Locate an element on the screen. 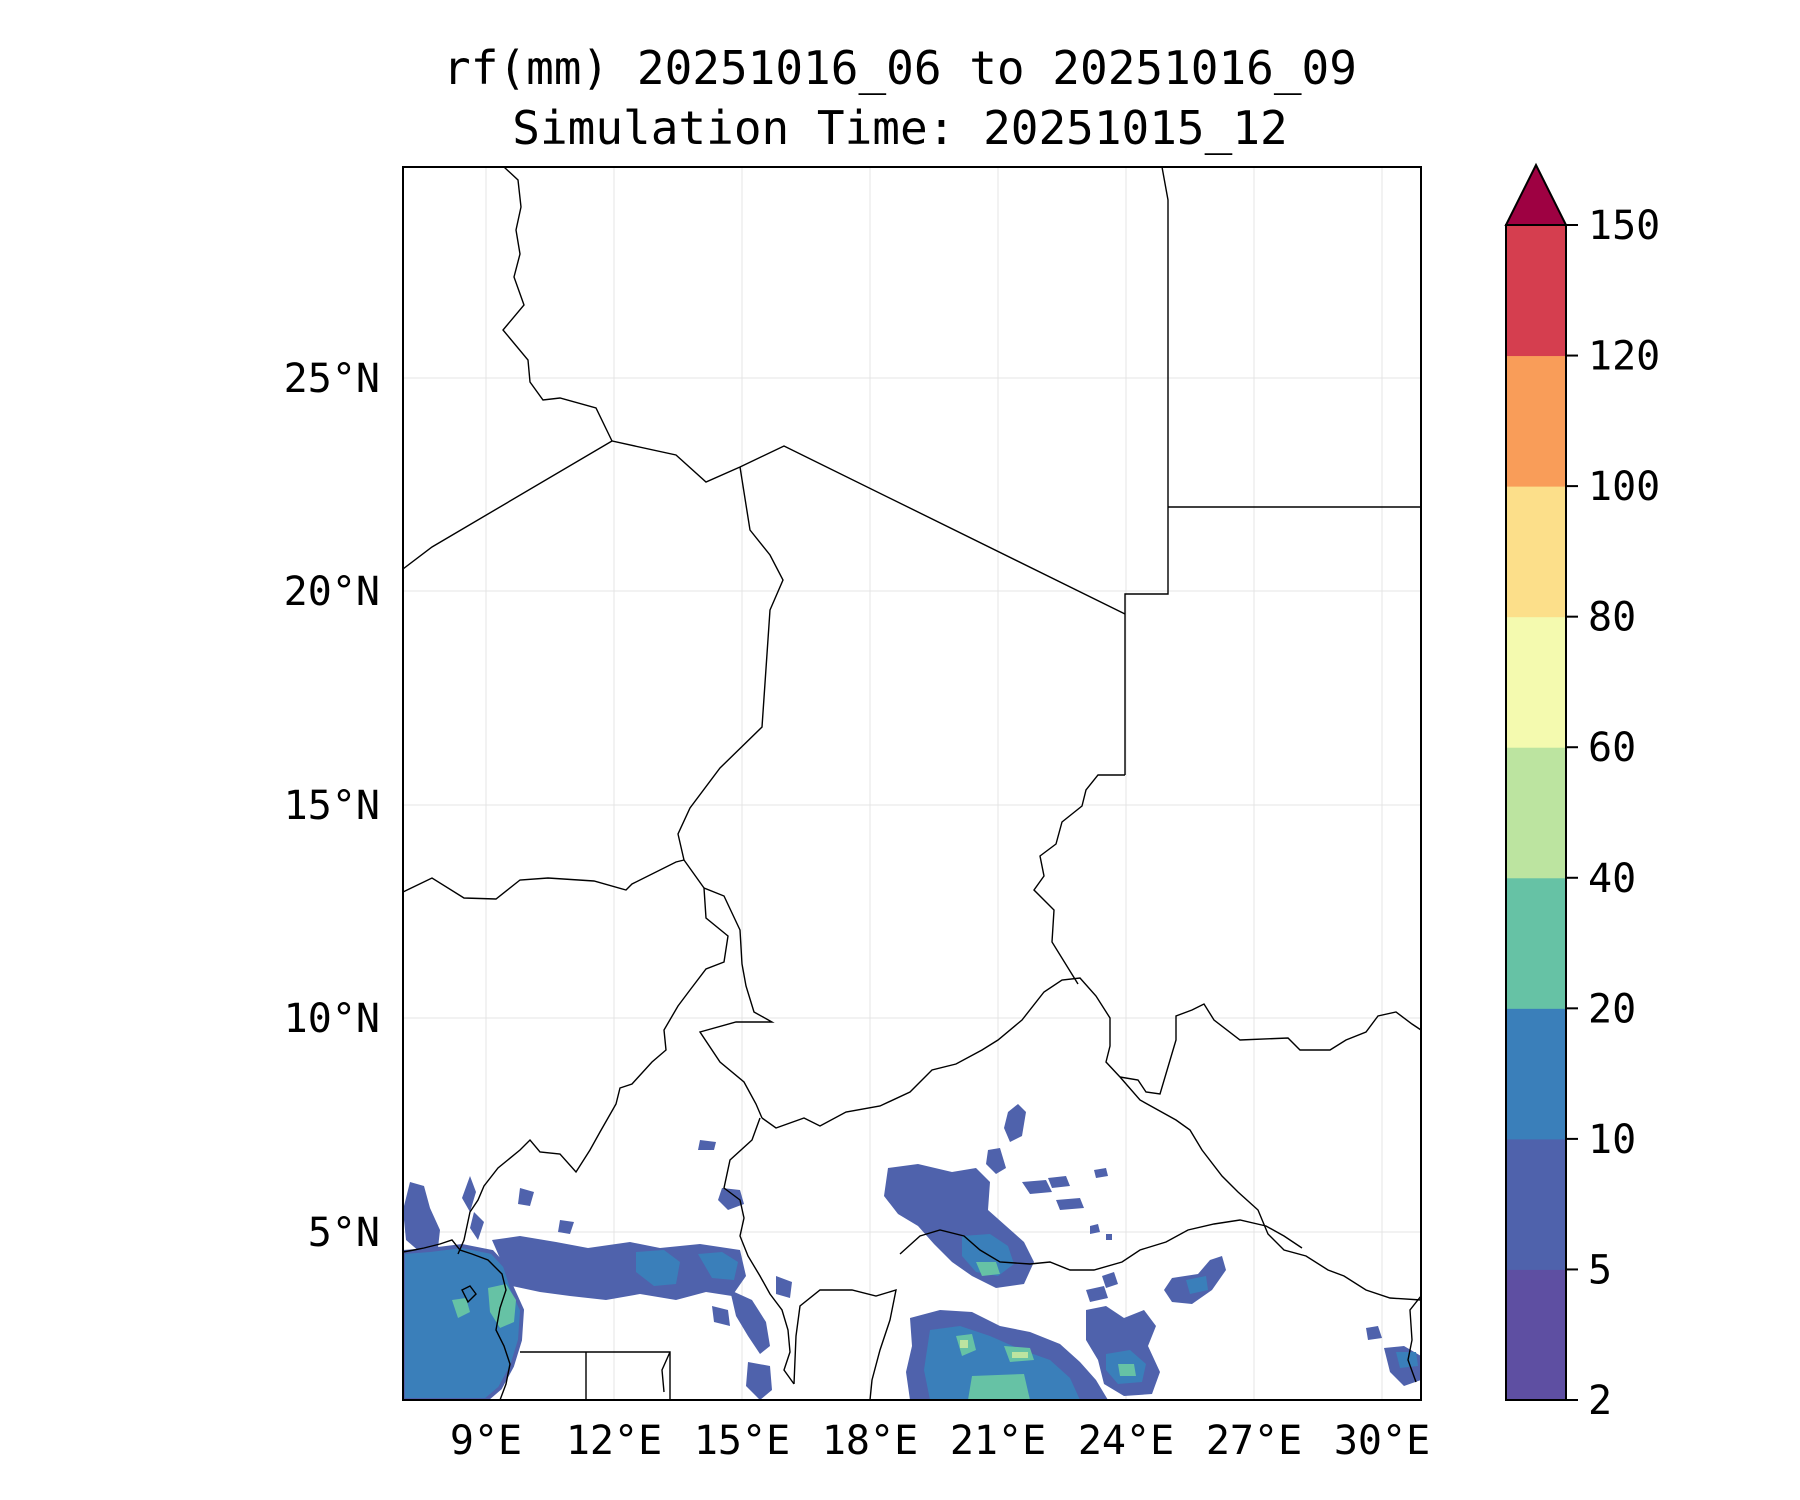 Image resolution: width=1800 pixels, height=1500 pixels. rain-speckle-car is located at coordinates (1065, 1189).